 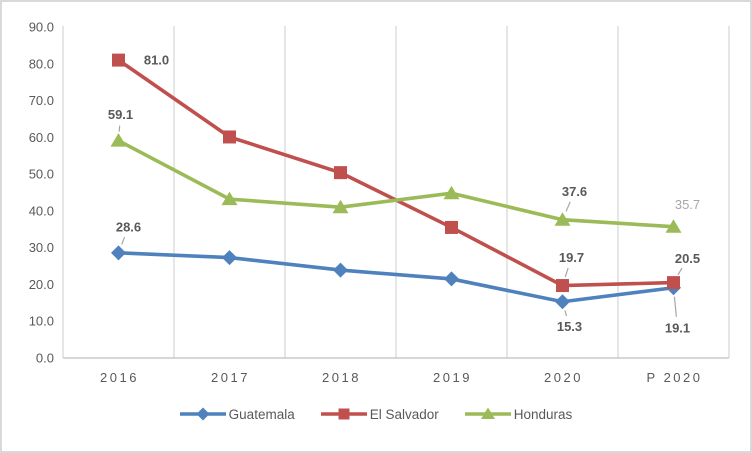 What do you see at coordinates (452, 377) in the screenshot?
I see `x-tick-label: 2019` at bounding box center [452, 377].